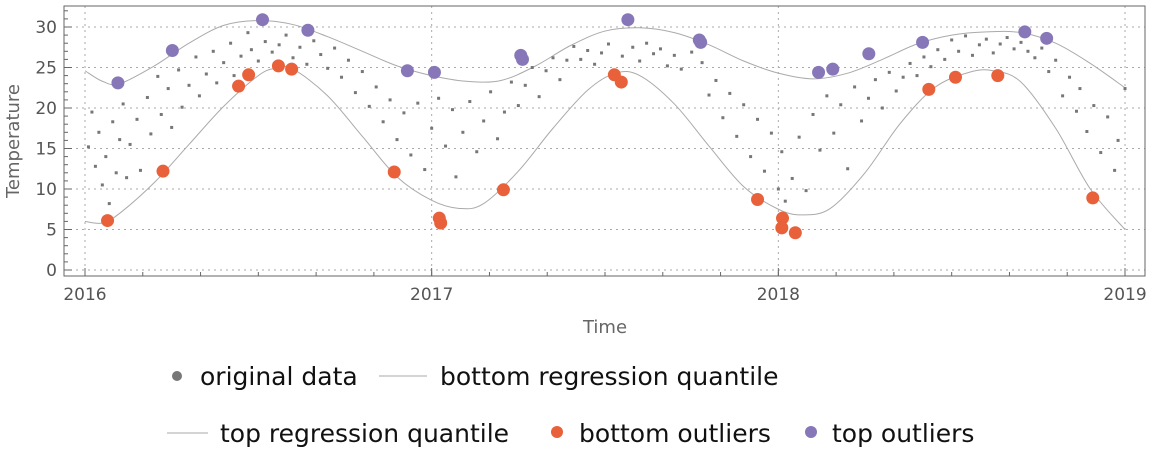  Describe the element at coordinates (46, 69) in the screenshot. I see `y-tick-label: 25` at that location.